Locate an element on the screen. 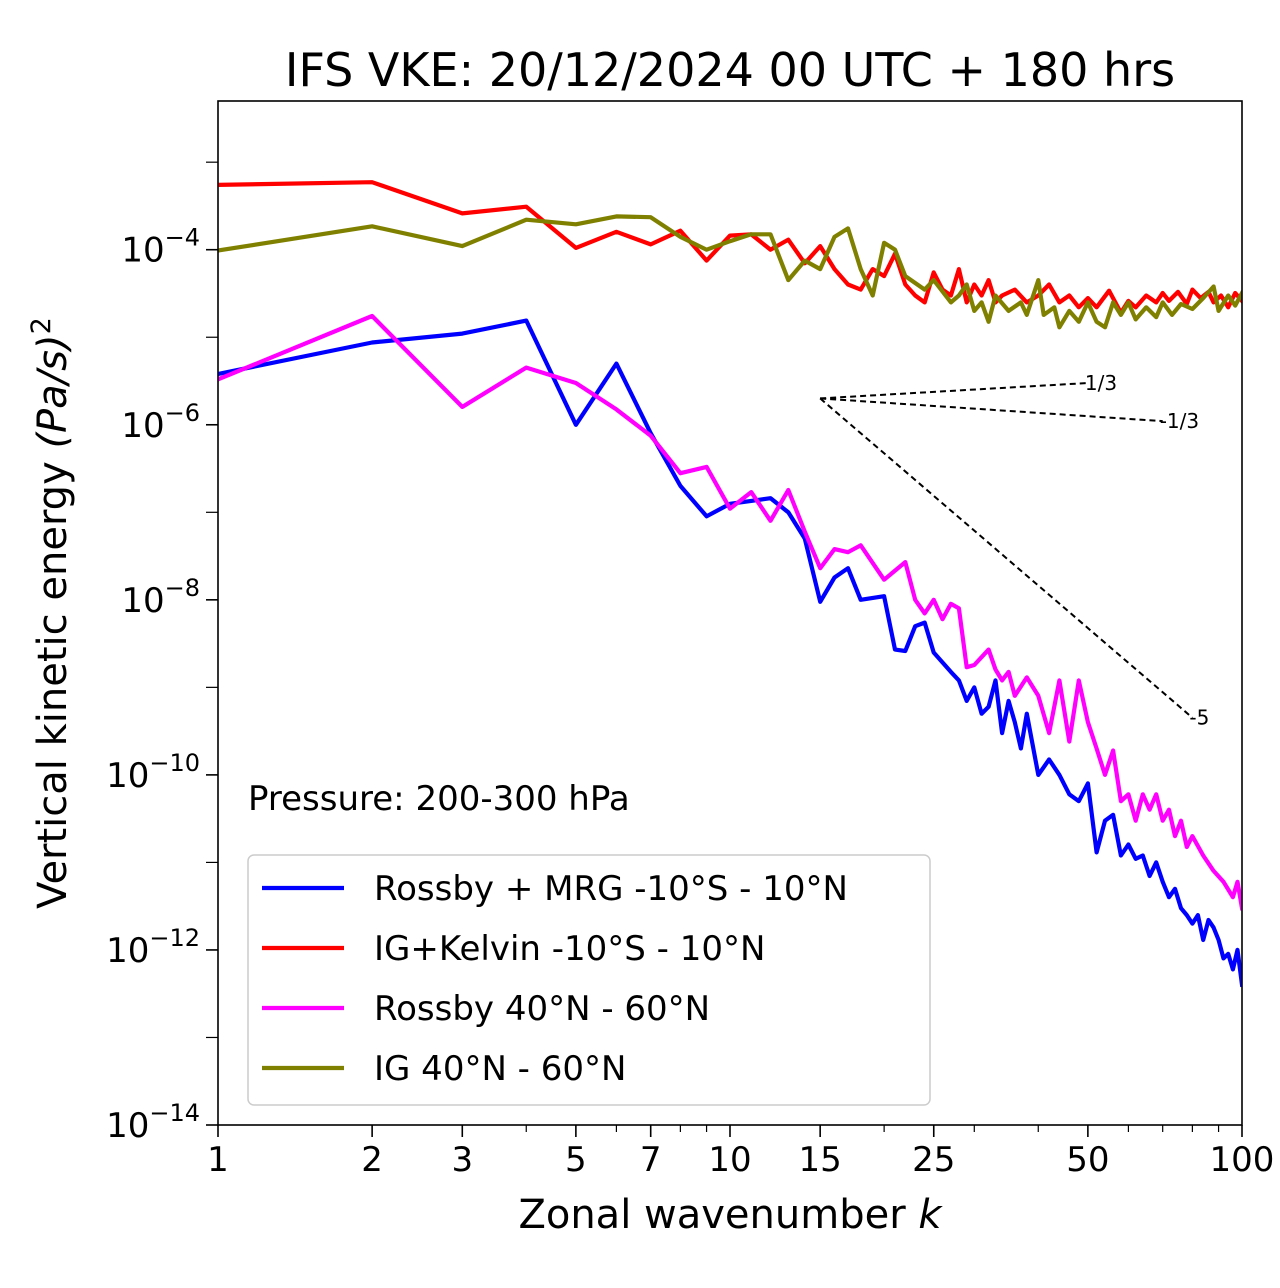  x-tick-label: 1 is located at coordinates (218, 1160).